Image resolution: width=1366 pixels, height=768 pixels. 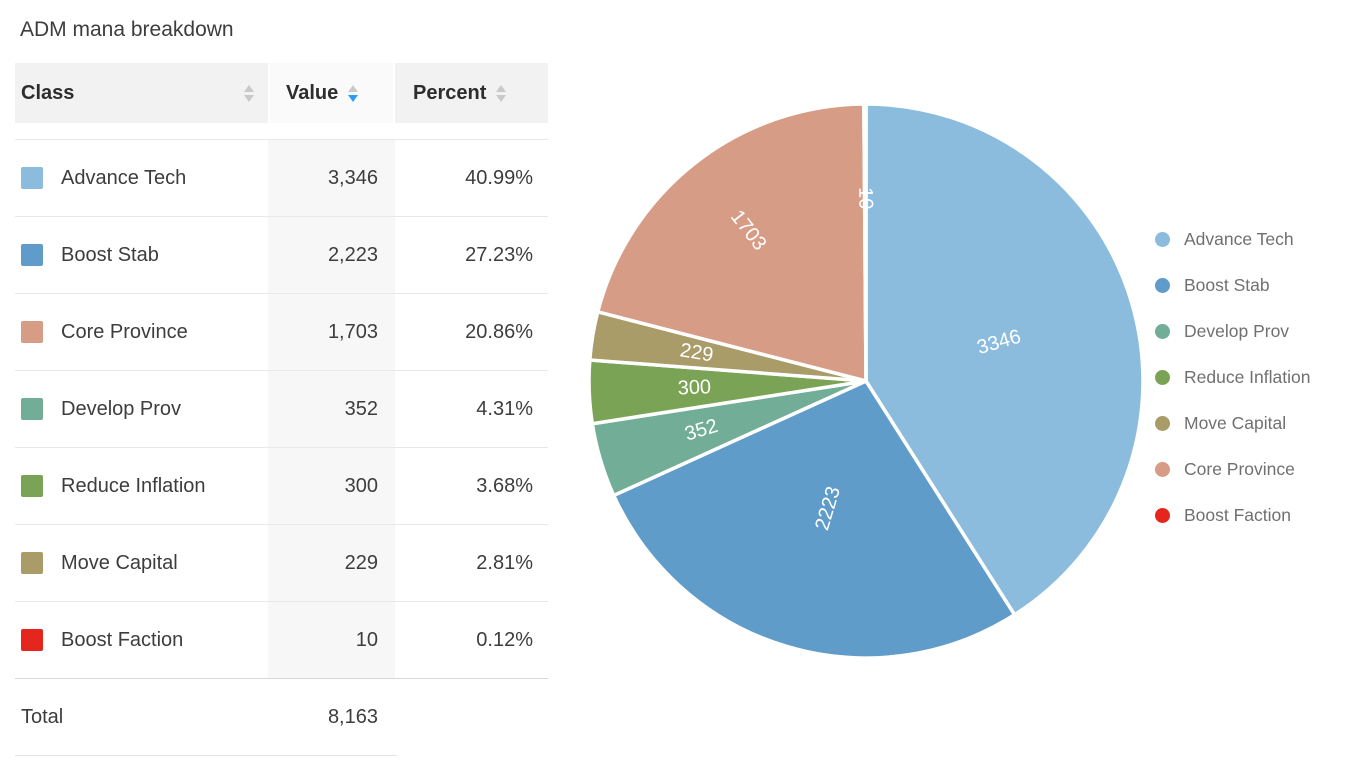 What do you see at coordinates (353, 93) in the screenshot?
I see `sort-desc-icon` at bounding box center [353, 93].